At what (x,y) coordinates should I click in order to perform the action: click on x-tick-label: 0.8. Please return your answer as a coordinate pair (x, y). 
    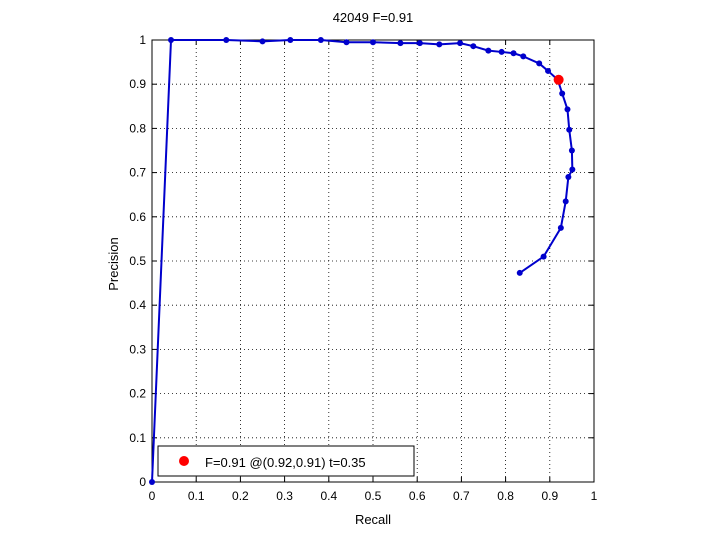
    Looking at the image, I should click on (505, 496).